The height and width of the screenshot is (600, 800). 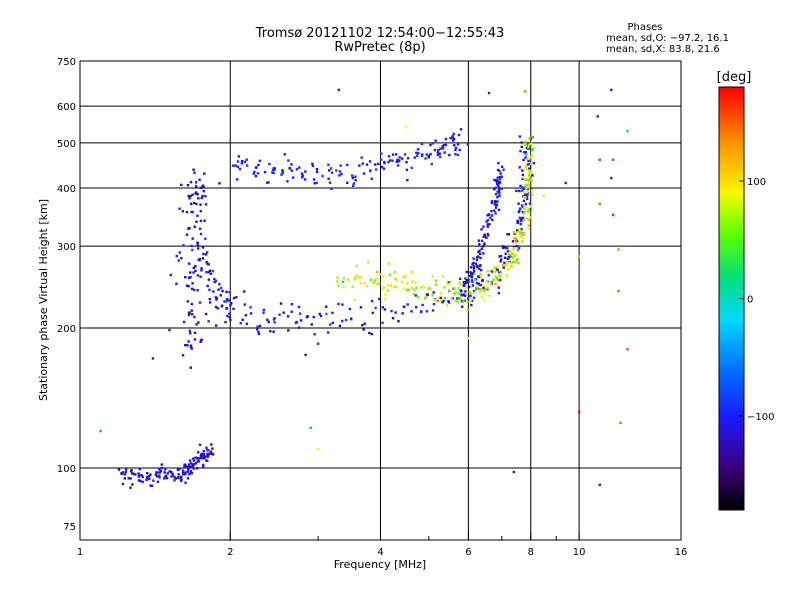 What do you see at coordinates (756, 182) in the screenshot?
I see `colorbar-tick-label: 100` at bounding box center [756, 182].